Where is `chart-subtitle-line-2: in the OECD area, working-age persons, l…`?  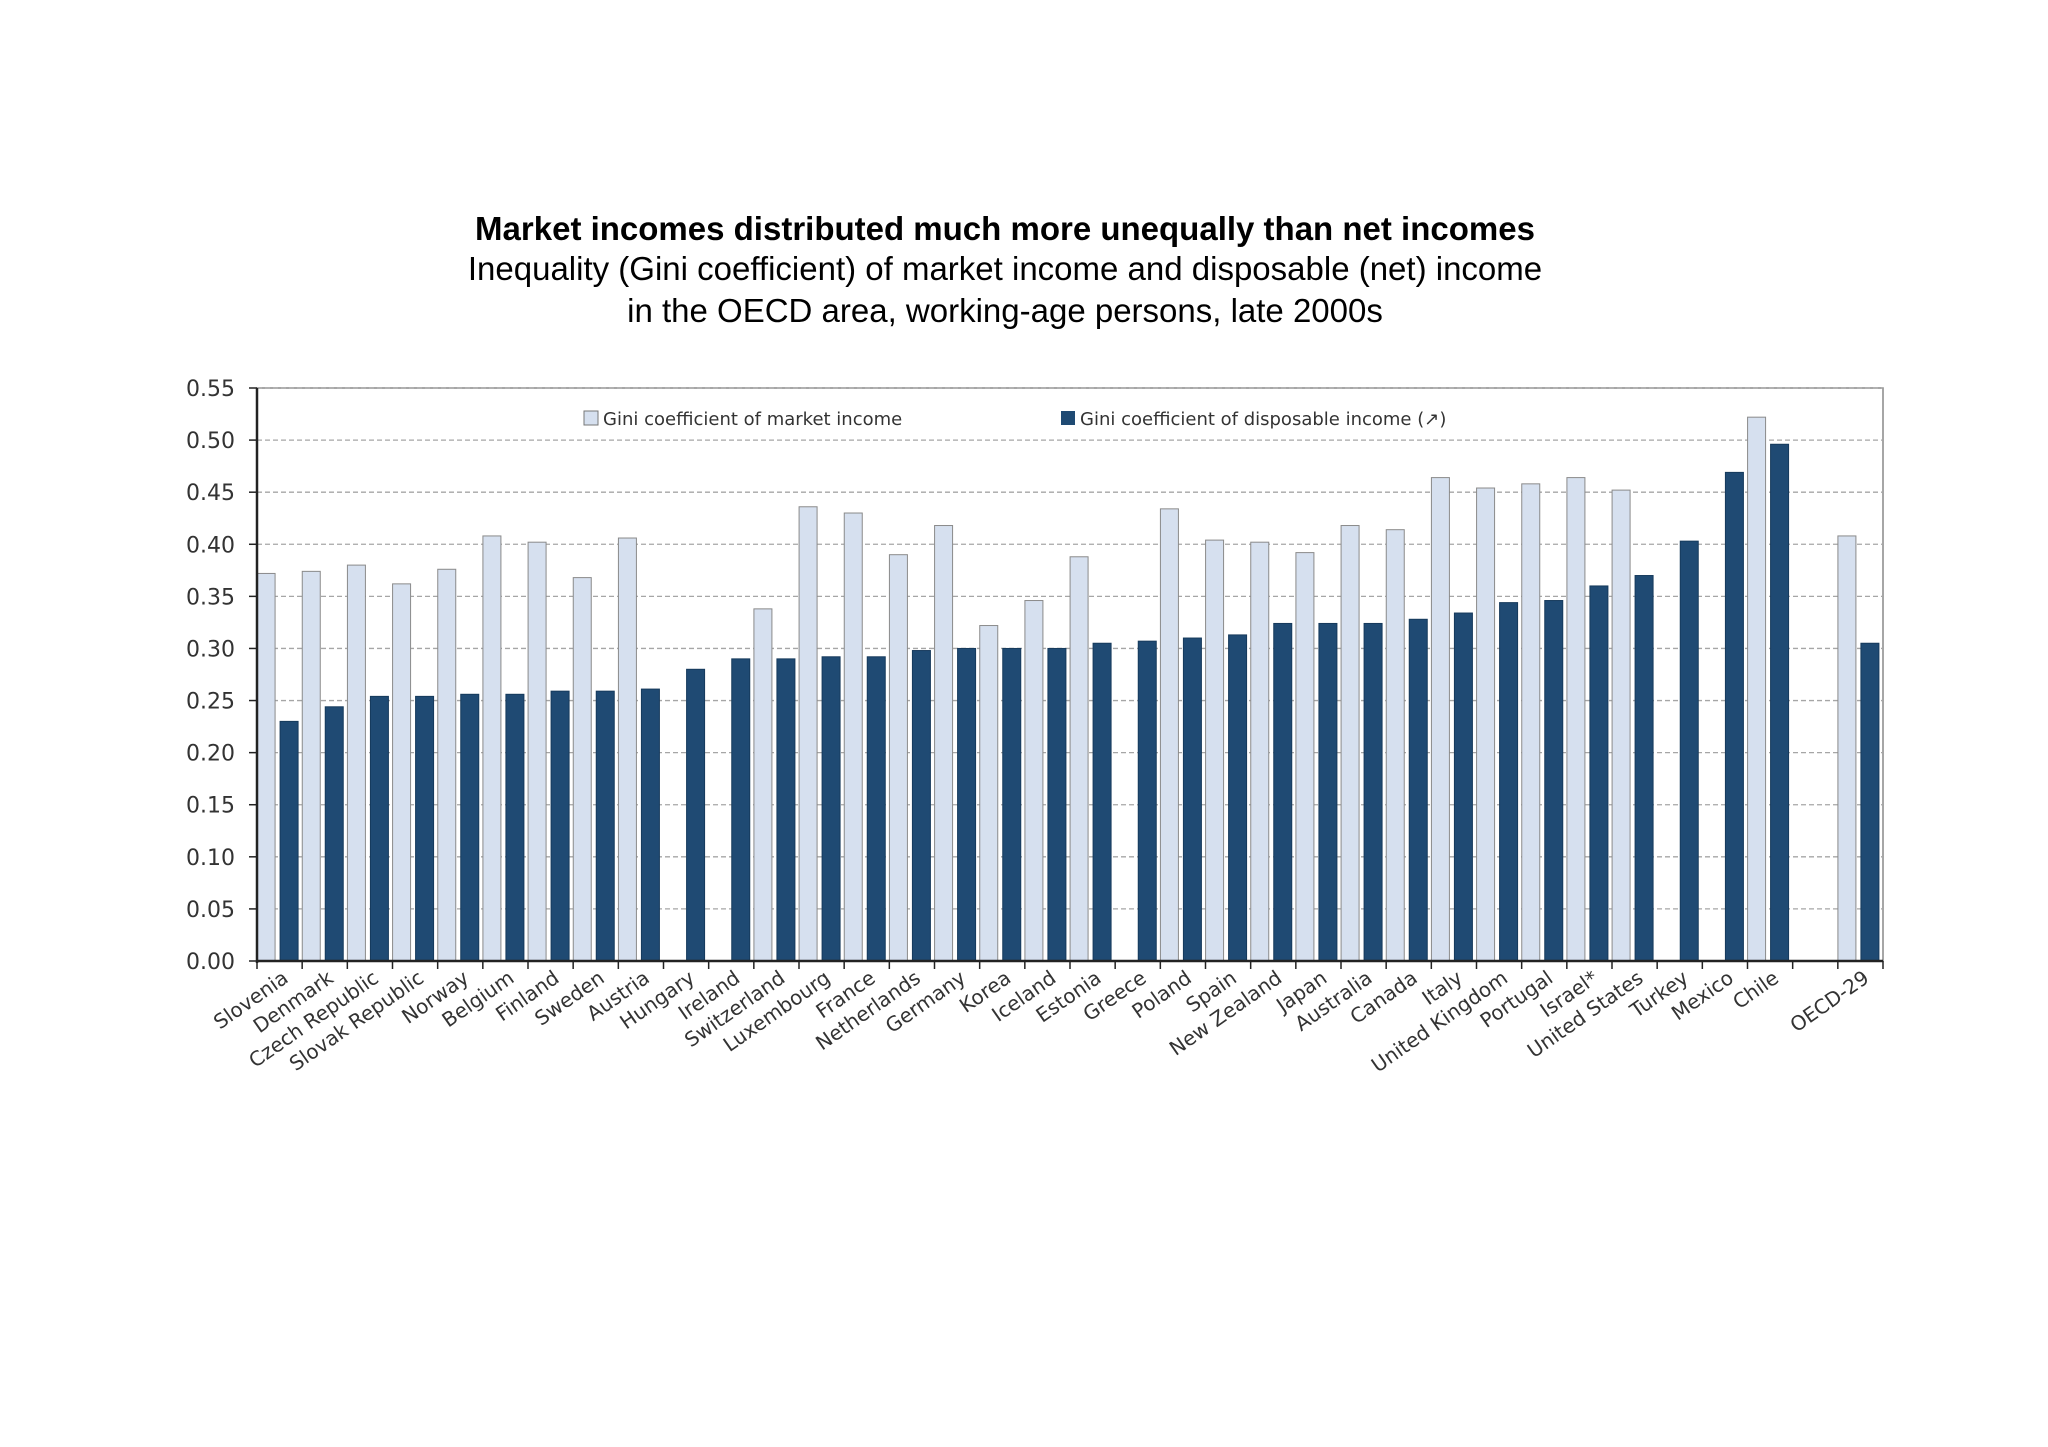
chart-subtitle-line-2: in the OECD area, working-age persons, l… is located at coordinates (1005, 310).